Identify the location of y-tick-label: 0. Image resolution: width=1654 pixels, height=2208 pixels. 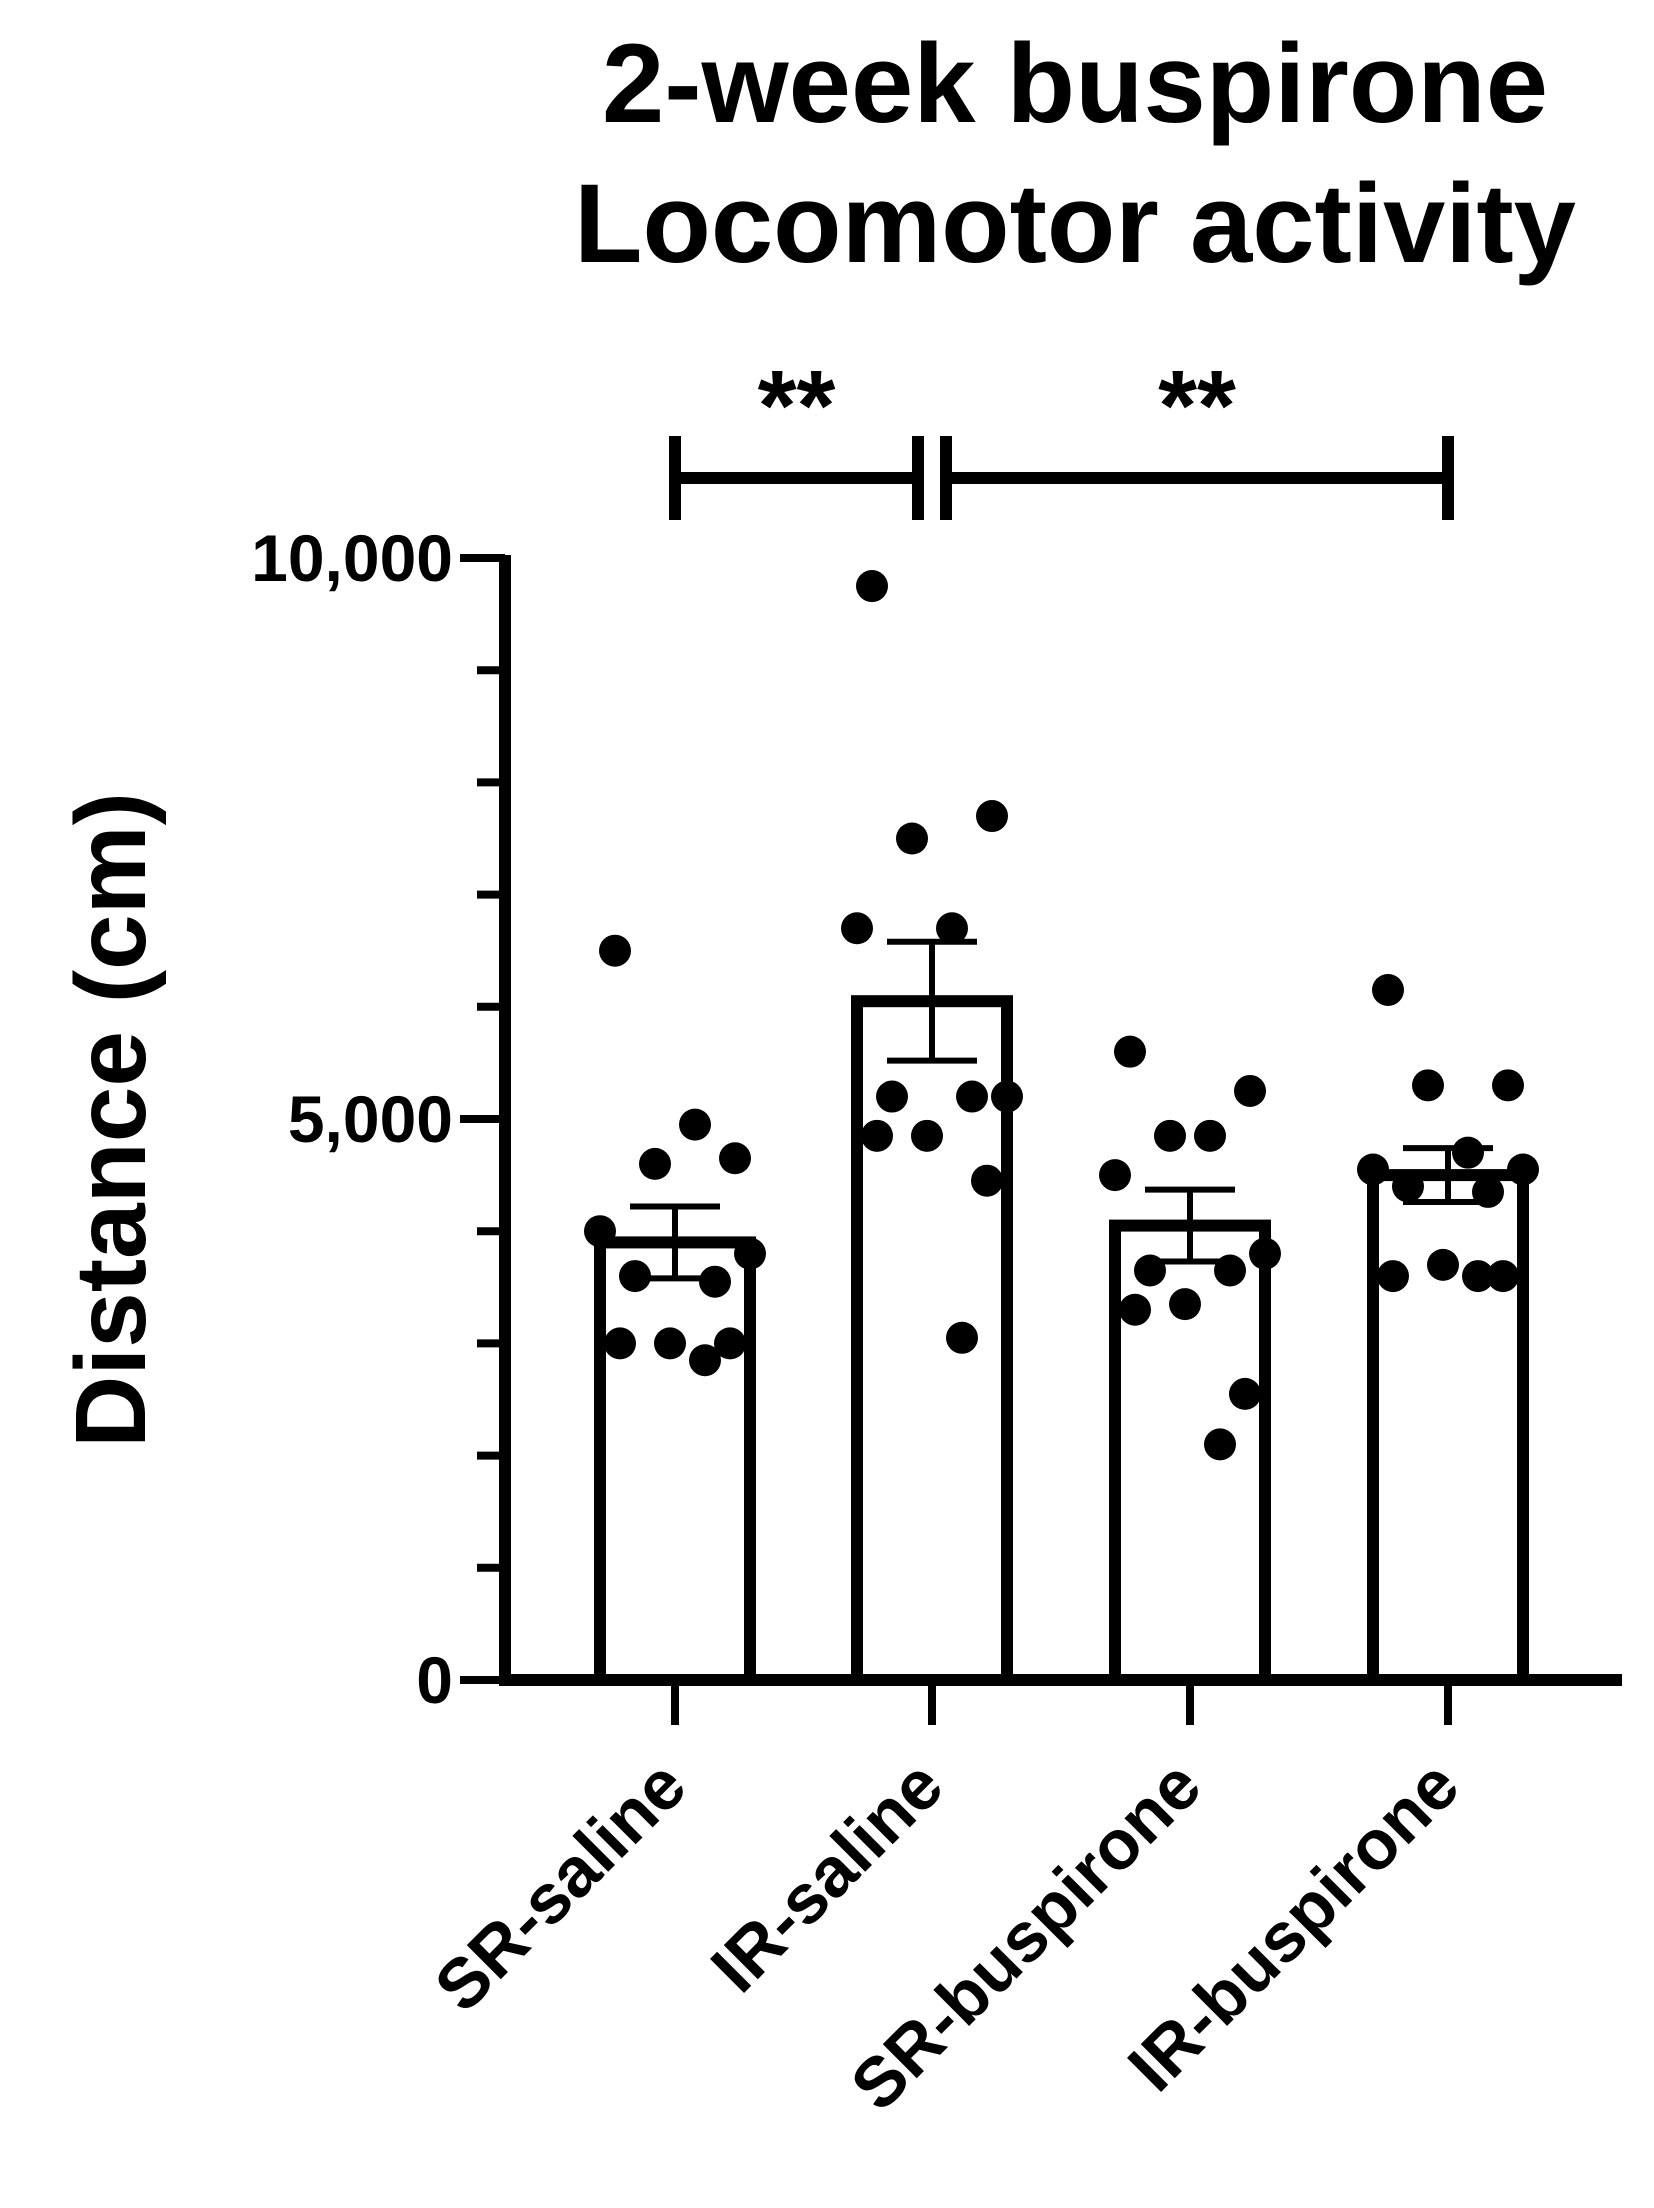
(434, 1680).